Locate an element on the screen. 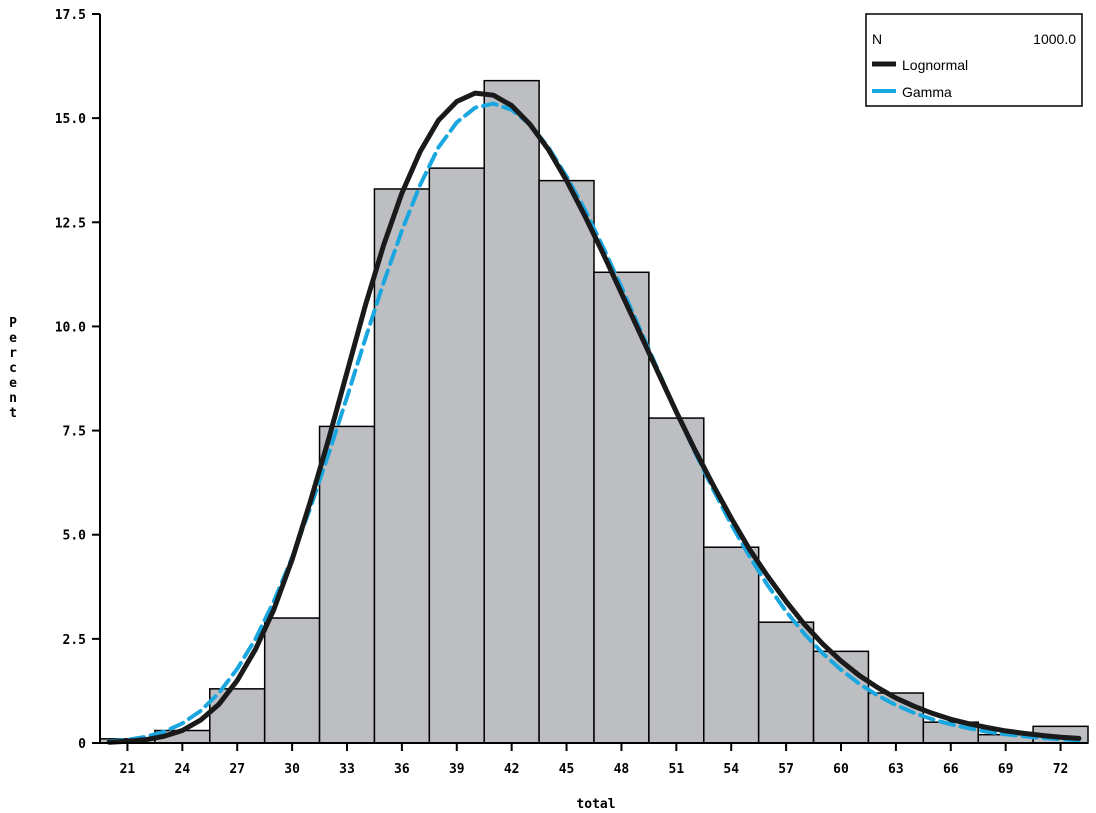 The width and height of the screenshot is (1096, 813). x-axis-ticks: 21 24 27 30 33 36 39 42 45 48 51 54 57 60 63 66 69 72 is located at coordinates (594, 760).